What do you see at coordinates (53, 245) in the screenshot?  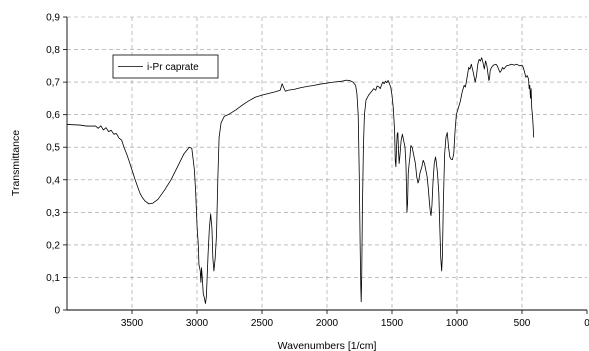 I see `y-tick-label: 0,2` at bounding box center [53, 245].